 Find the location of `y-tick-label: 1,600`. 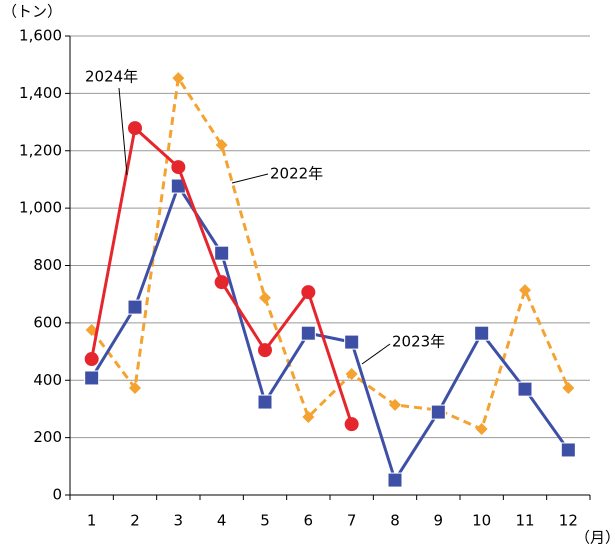

y-tick-label: 1,600 is located at coordinates (40, 36).